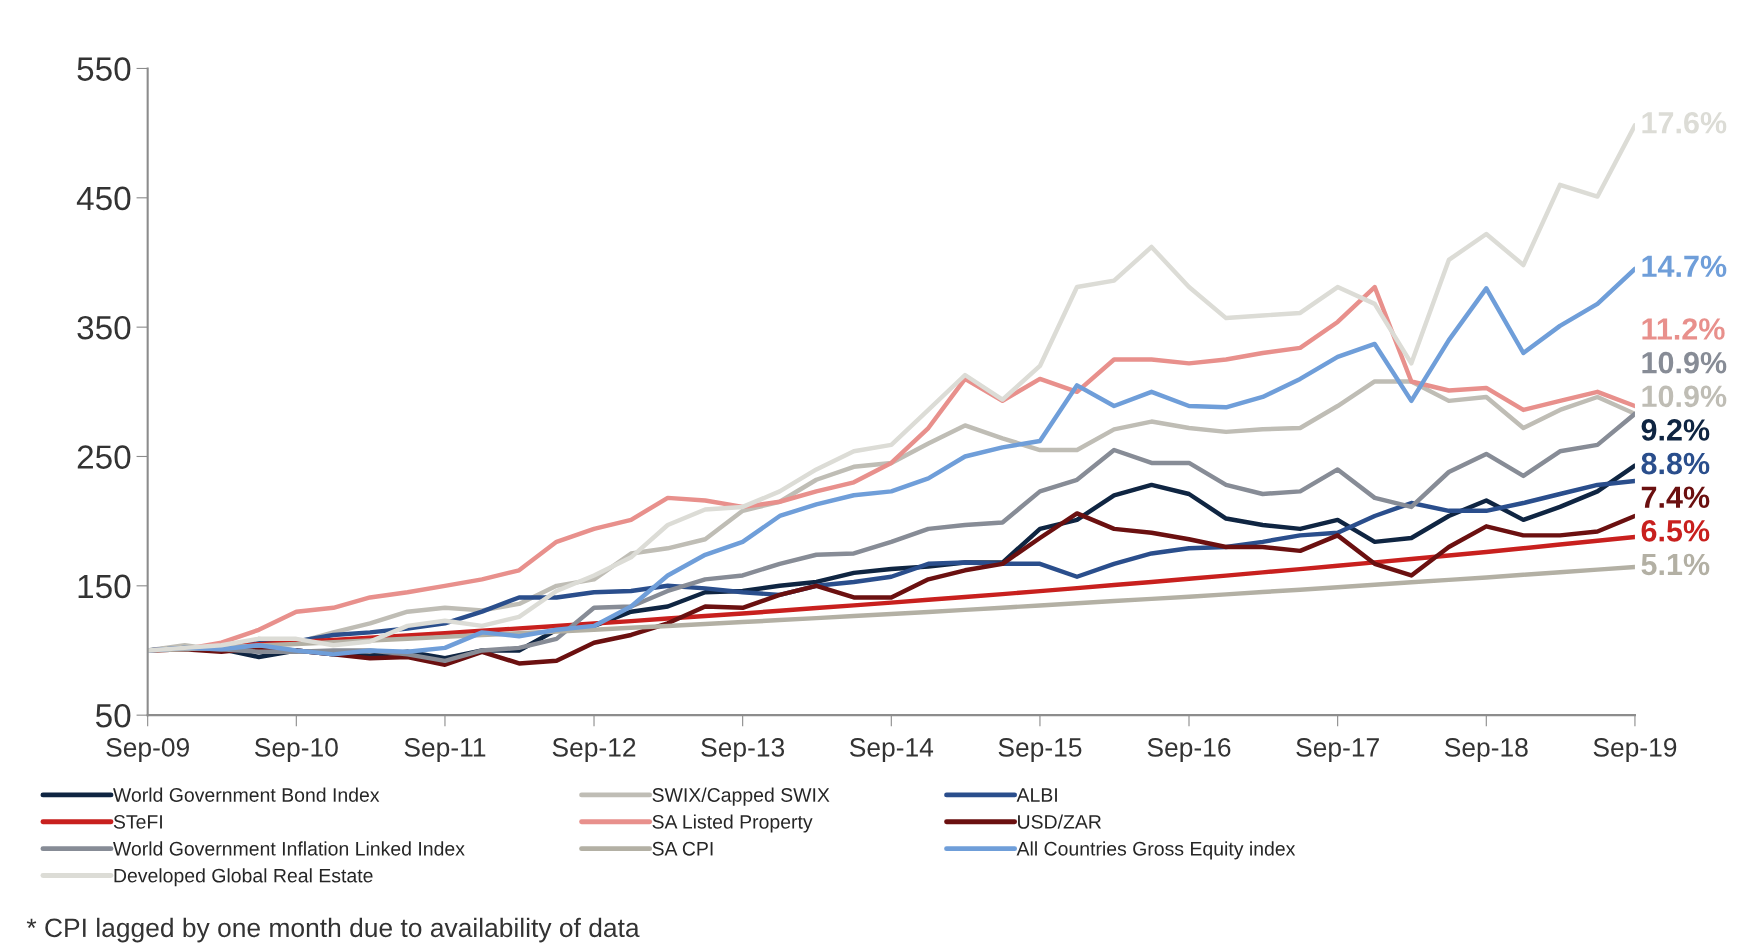 The image size is (1758, 951). Describe the element at coordinates (1337, 750) in the screenshot. I see `x-tick-label: Sep-17` at that location.